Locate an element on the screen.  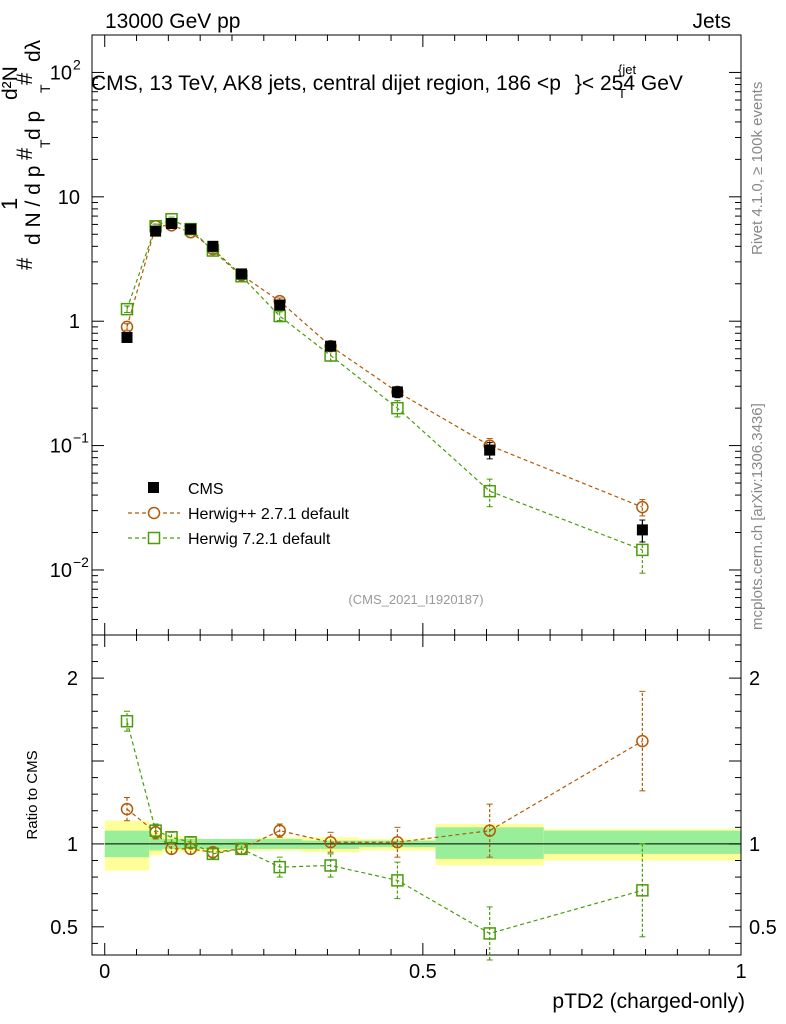
legend-herwigpp-label: Herwig++ 2.7.1 default is located at coordinates (269, 514).